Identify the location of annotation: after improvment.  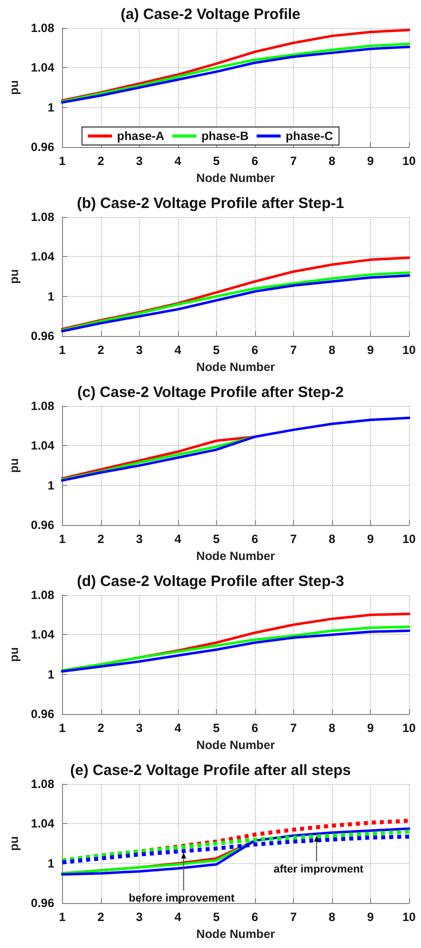
(319, 870).